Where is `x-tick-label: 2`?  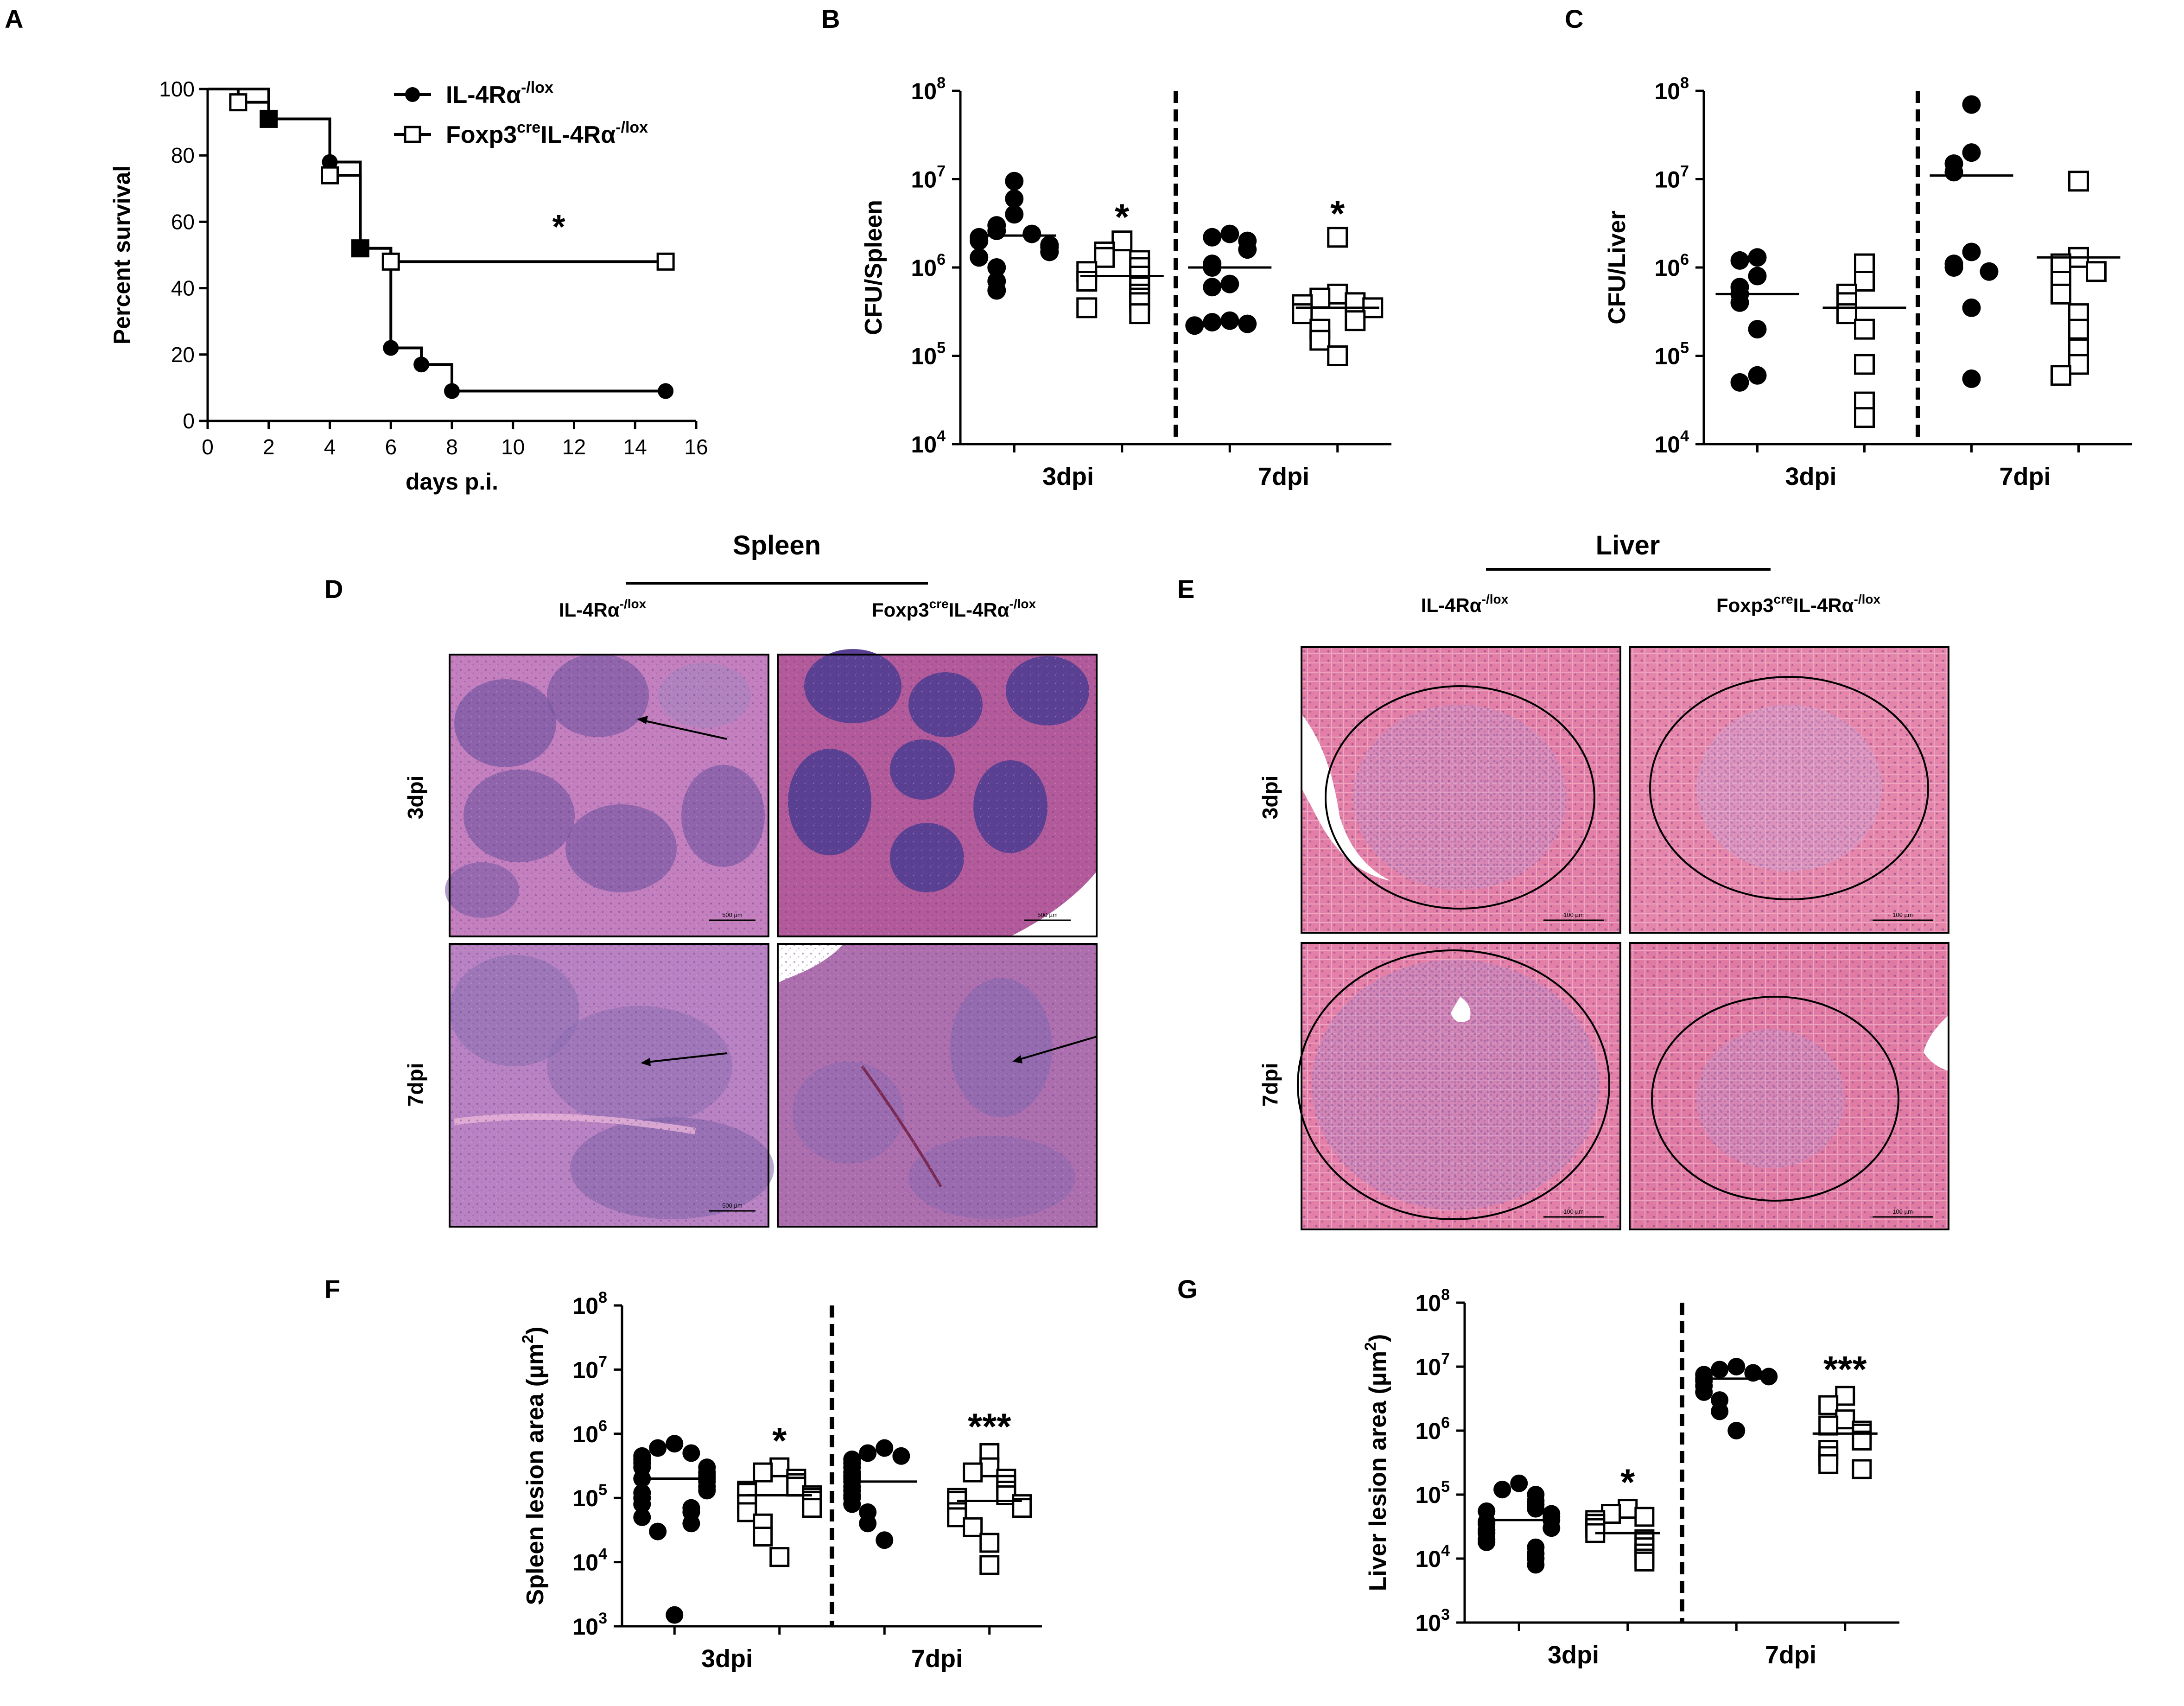 x-tick-label: 2 is located at coordinates (269, 447).